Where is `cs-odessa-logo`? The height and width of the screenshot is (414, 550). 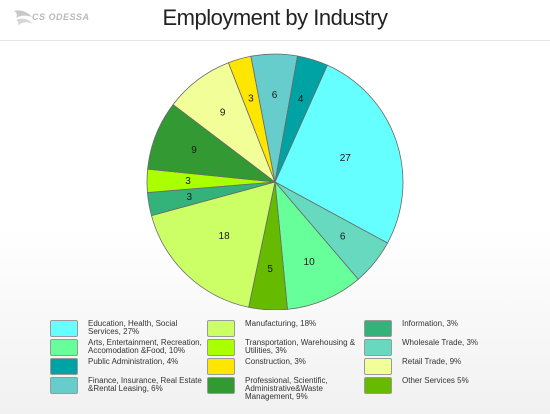 cs-odessa-logo is located at coordinates (23, 18).